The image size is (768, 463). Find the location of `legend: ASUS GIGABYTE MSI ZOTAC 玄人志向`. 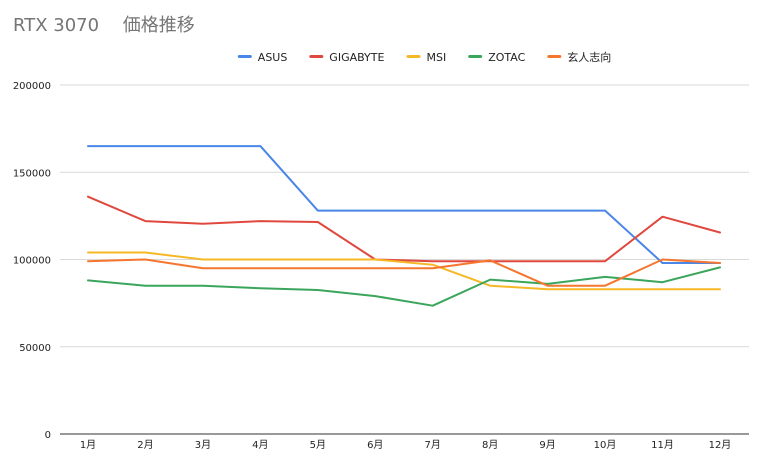

legend: ASUS GIGABYTE MSI ZOTAC 玄人志向 is located at coordinates (424, 57).